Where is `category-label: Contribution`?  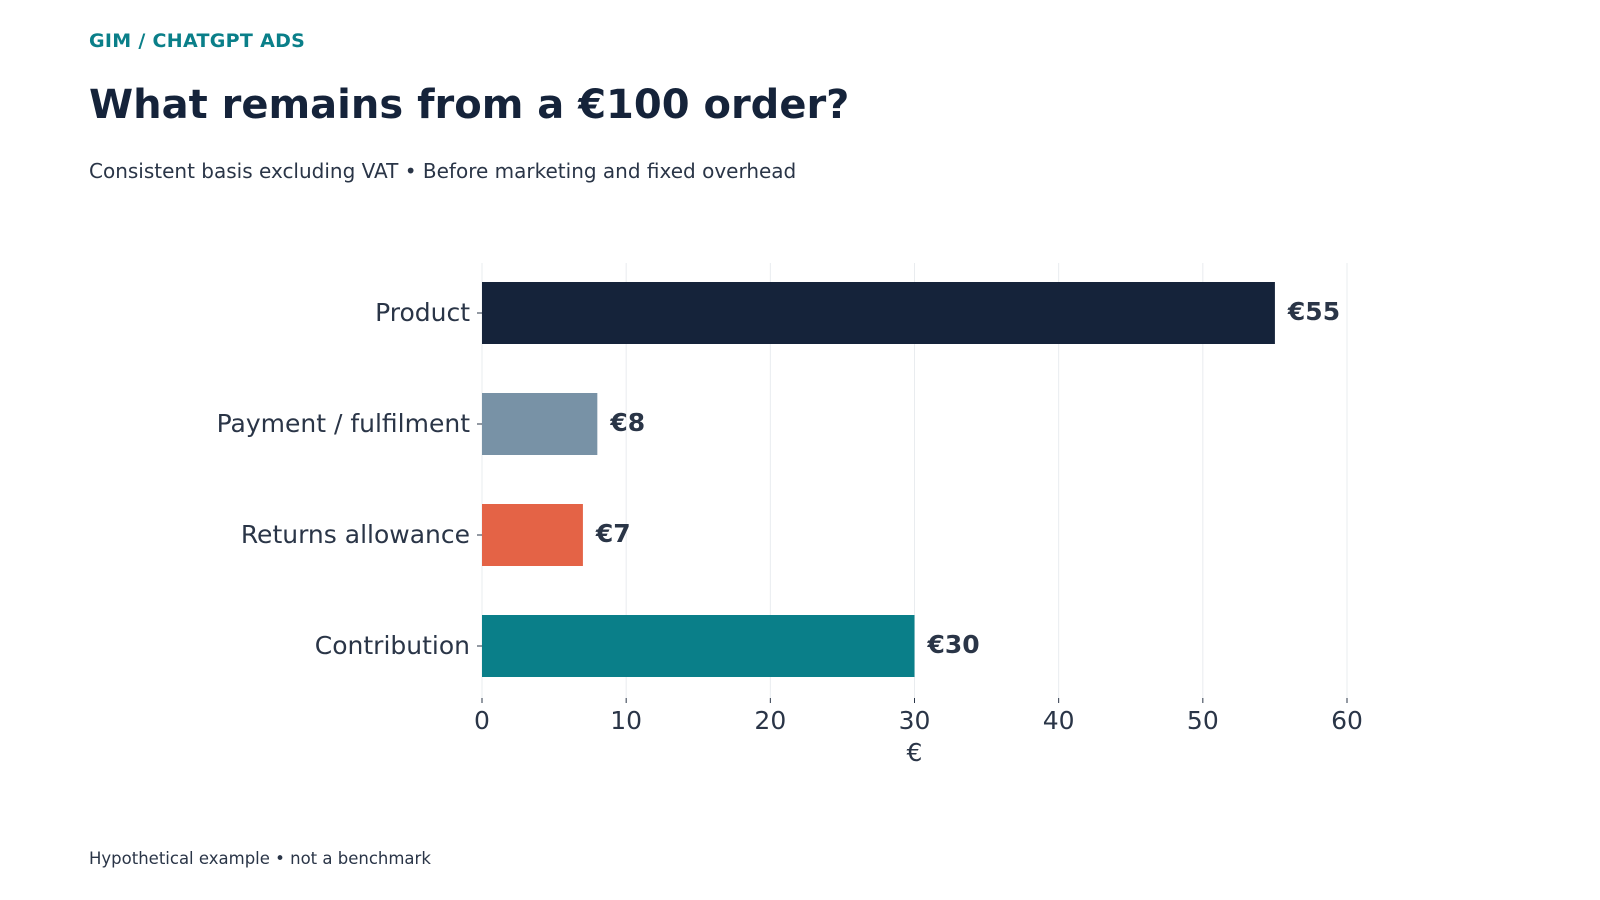 category-label: Contribution is located at coordinates (392, 645).